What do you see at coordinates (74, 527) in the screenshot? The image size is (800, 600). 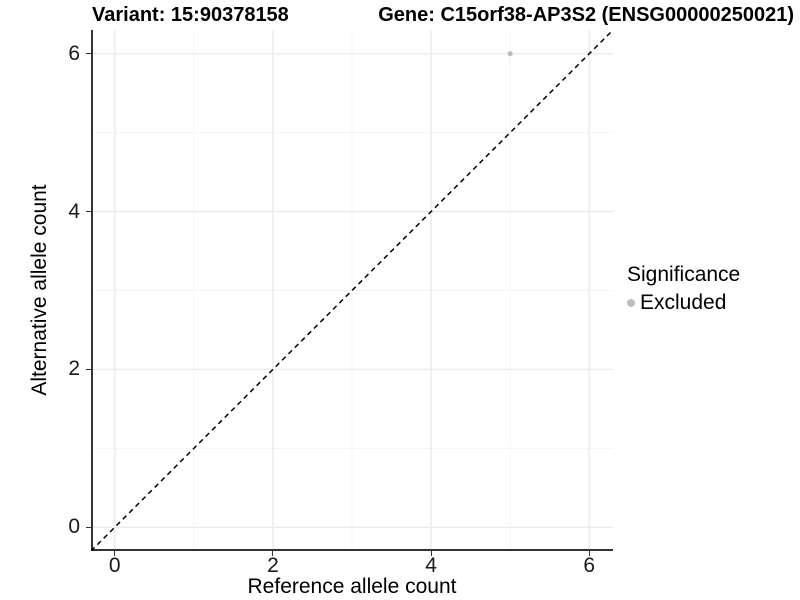 I see `y-tick-label: 0` at bounding box center [74, 527].